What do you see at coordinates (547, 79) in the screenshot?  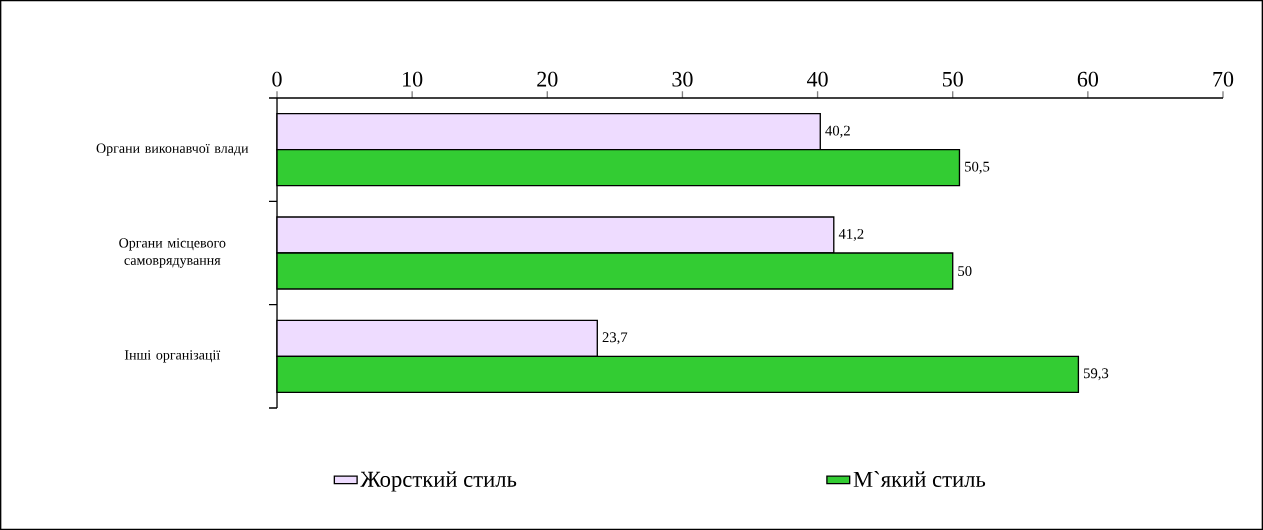 I see `x-tick-label: 20` at bounding box center [547, 79].